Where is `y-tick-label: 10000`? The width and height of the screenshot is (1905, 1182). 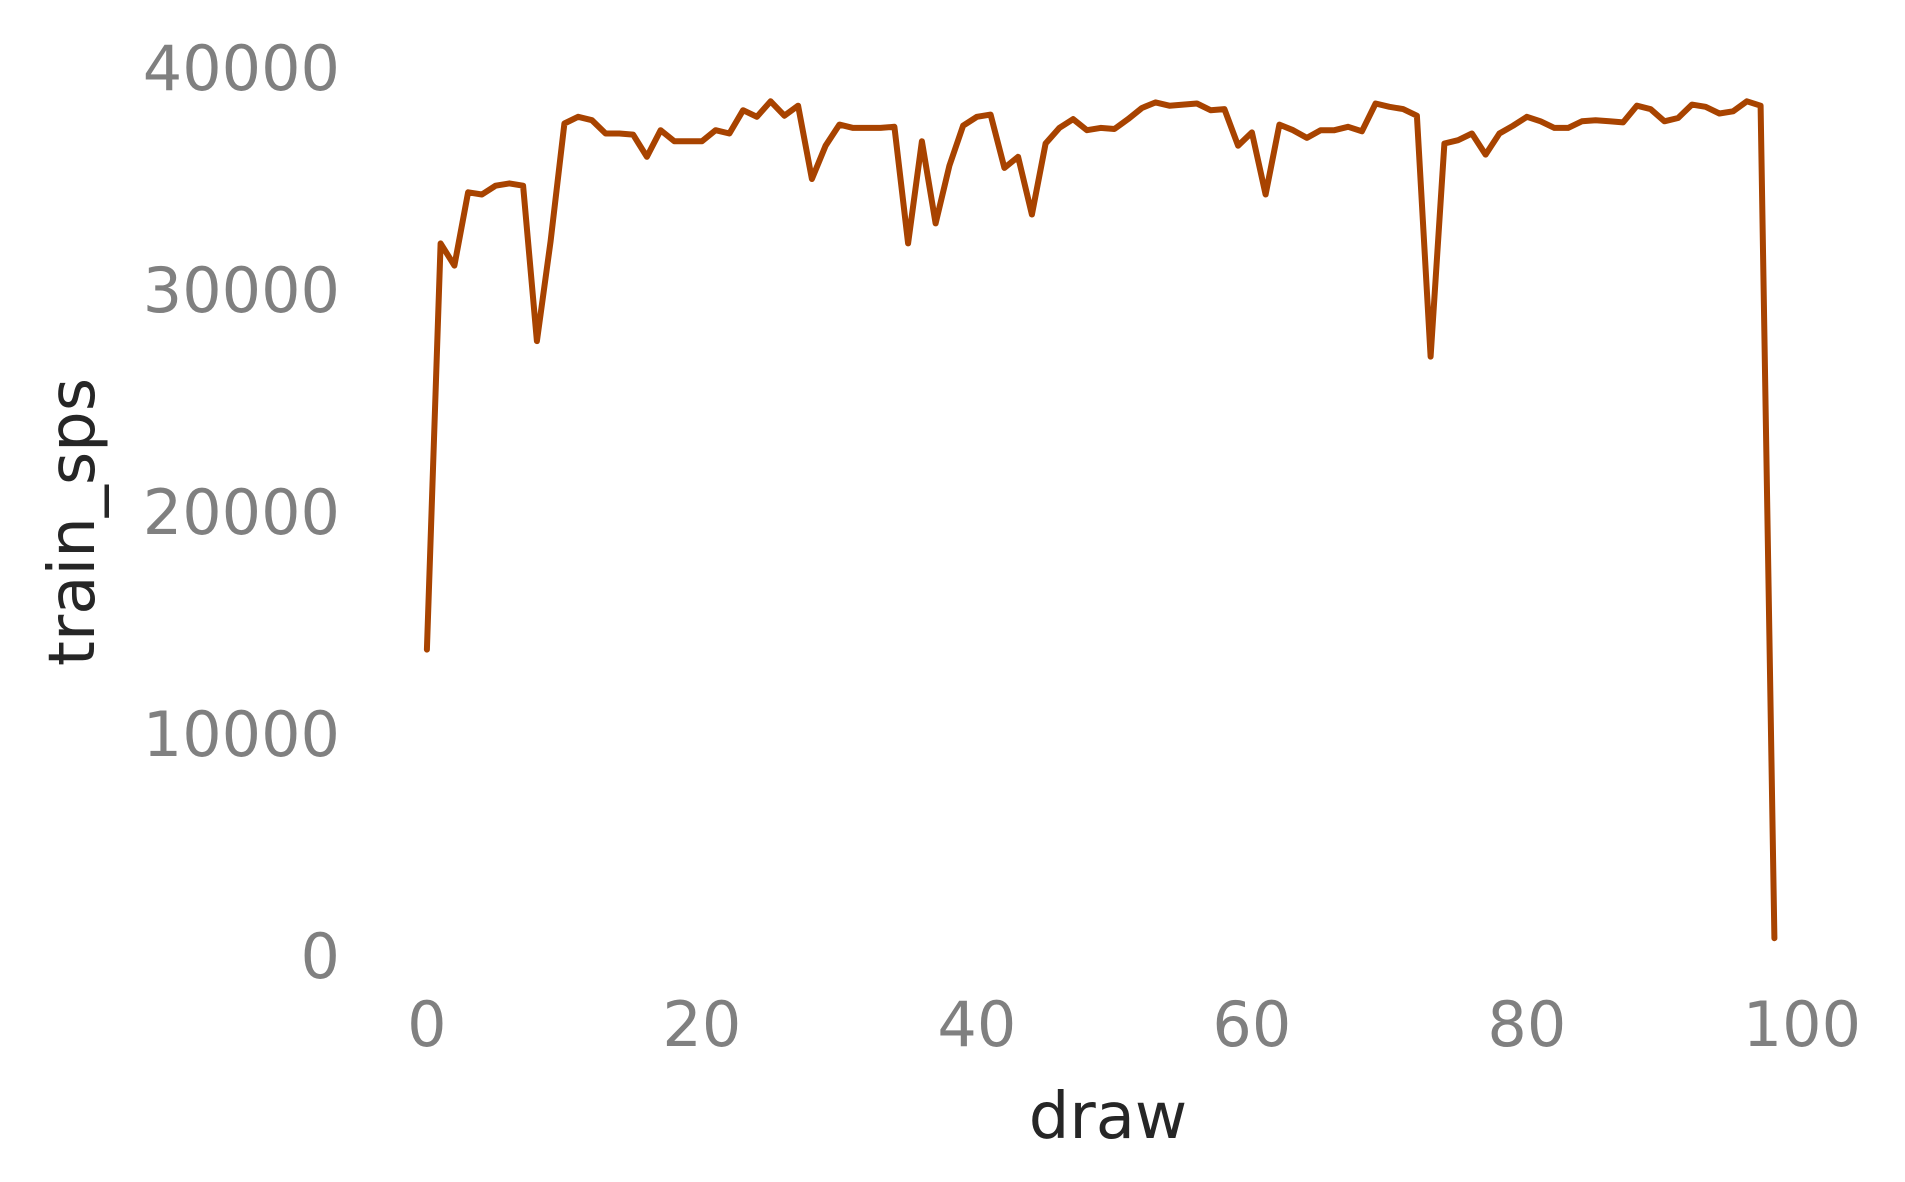
y-tick-label: 10000 is located at coordinates (241, 734).